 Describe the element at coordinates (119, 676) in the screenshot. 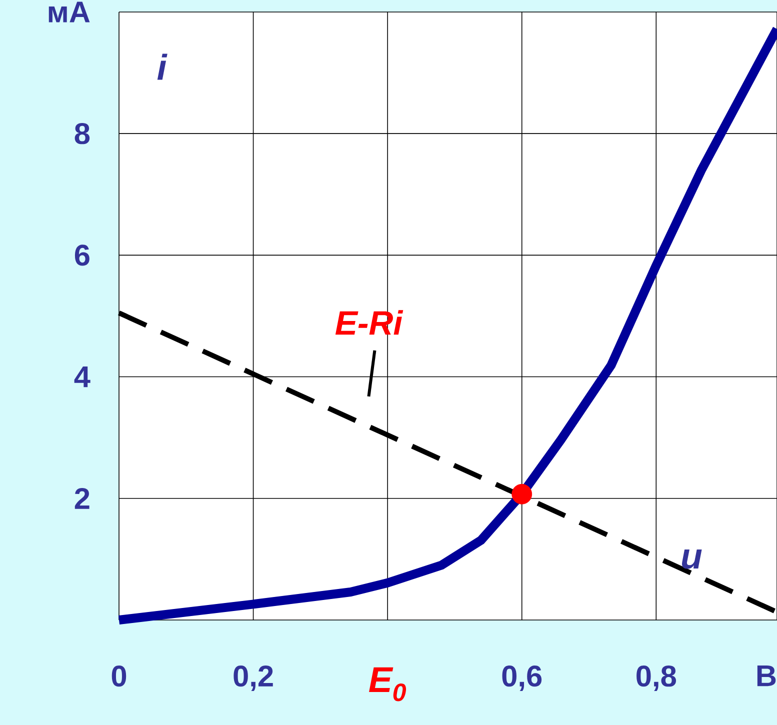

I see `x-tick-label: 0` at that location.